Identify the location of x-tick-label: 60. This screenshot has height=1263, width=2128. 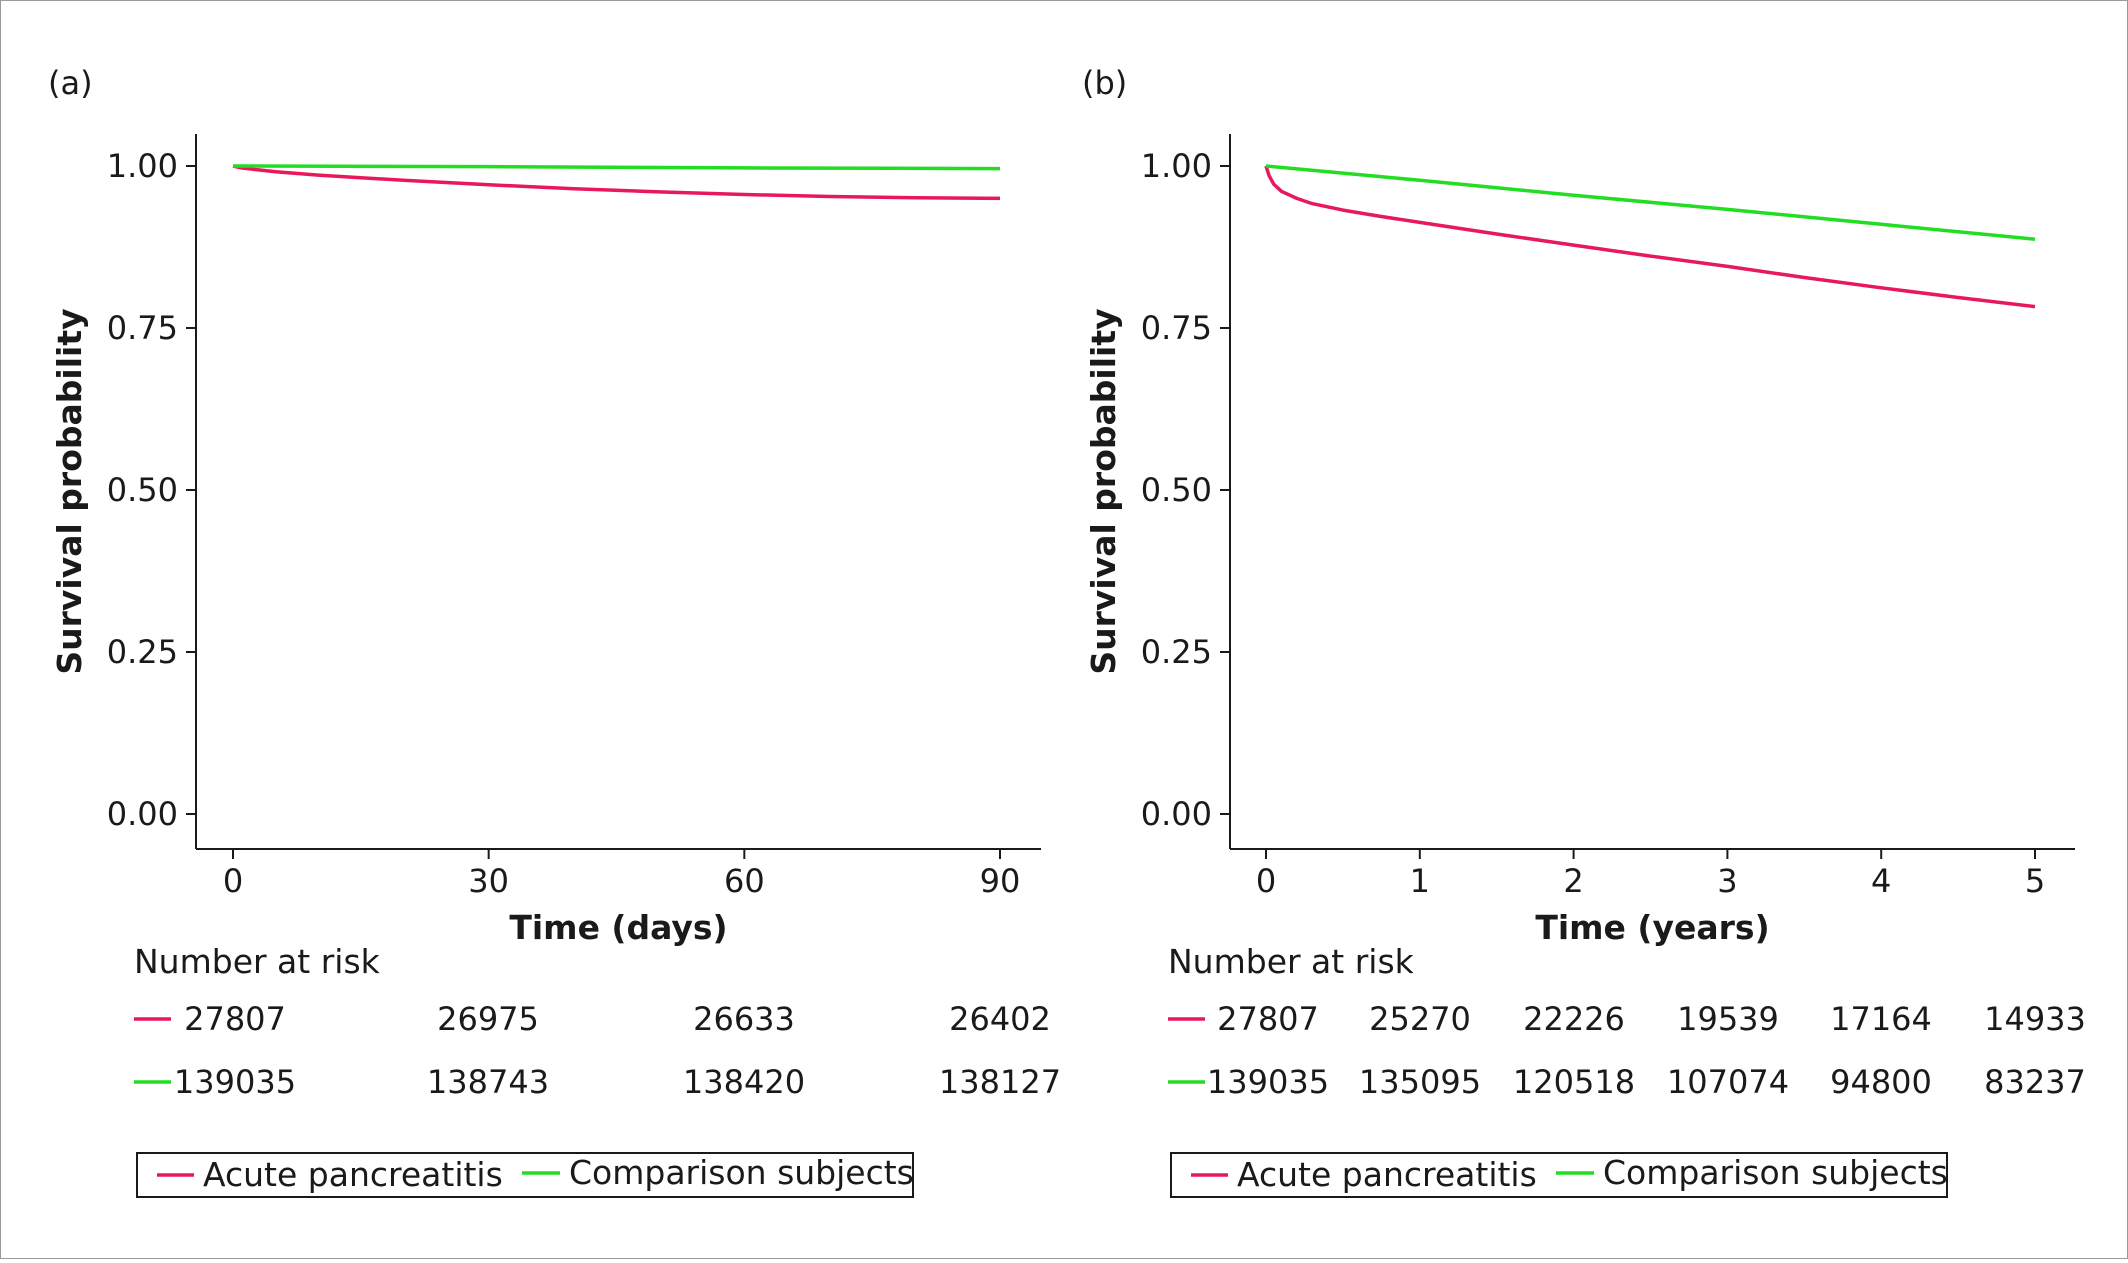
(744, 881).